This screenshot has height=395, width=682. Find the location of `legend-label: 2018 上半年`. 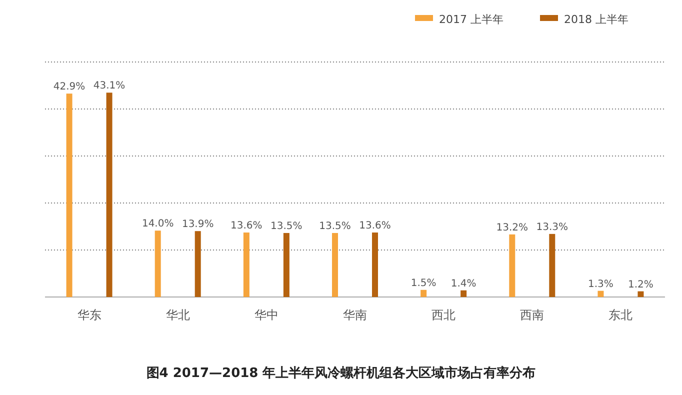

legend-label: 2018 上半年 is located at coordinates (596, 19).